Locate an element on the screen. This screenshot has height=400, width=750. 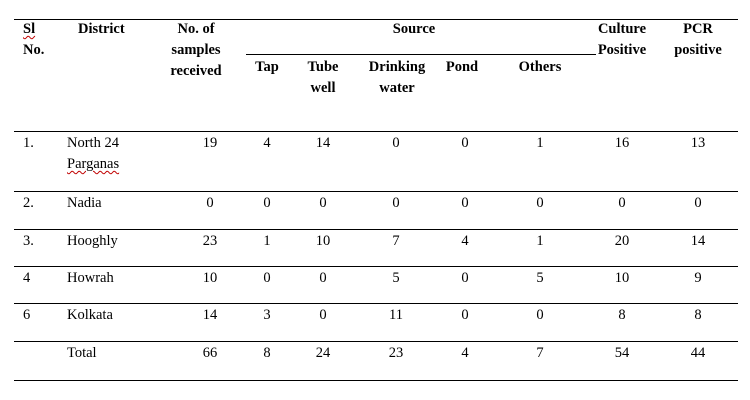
header-sl-no: Sl No. is located at coordinates (34, 39).